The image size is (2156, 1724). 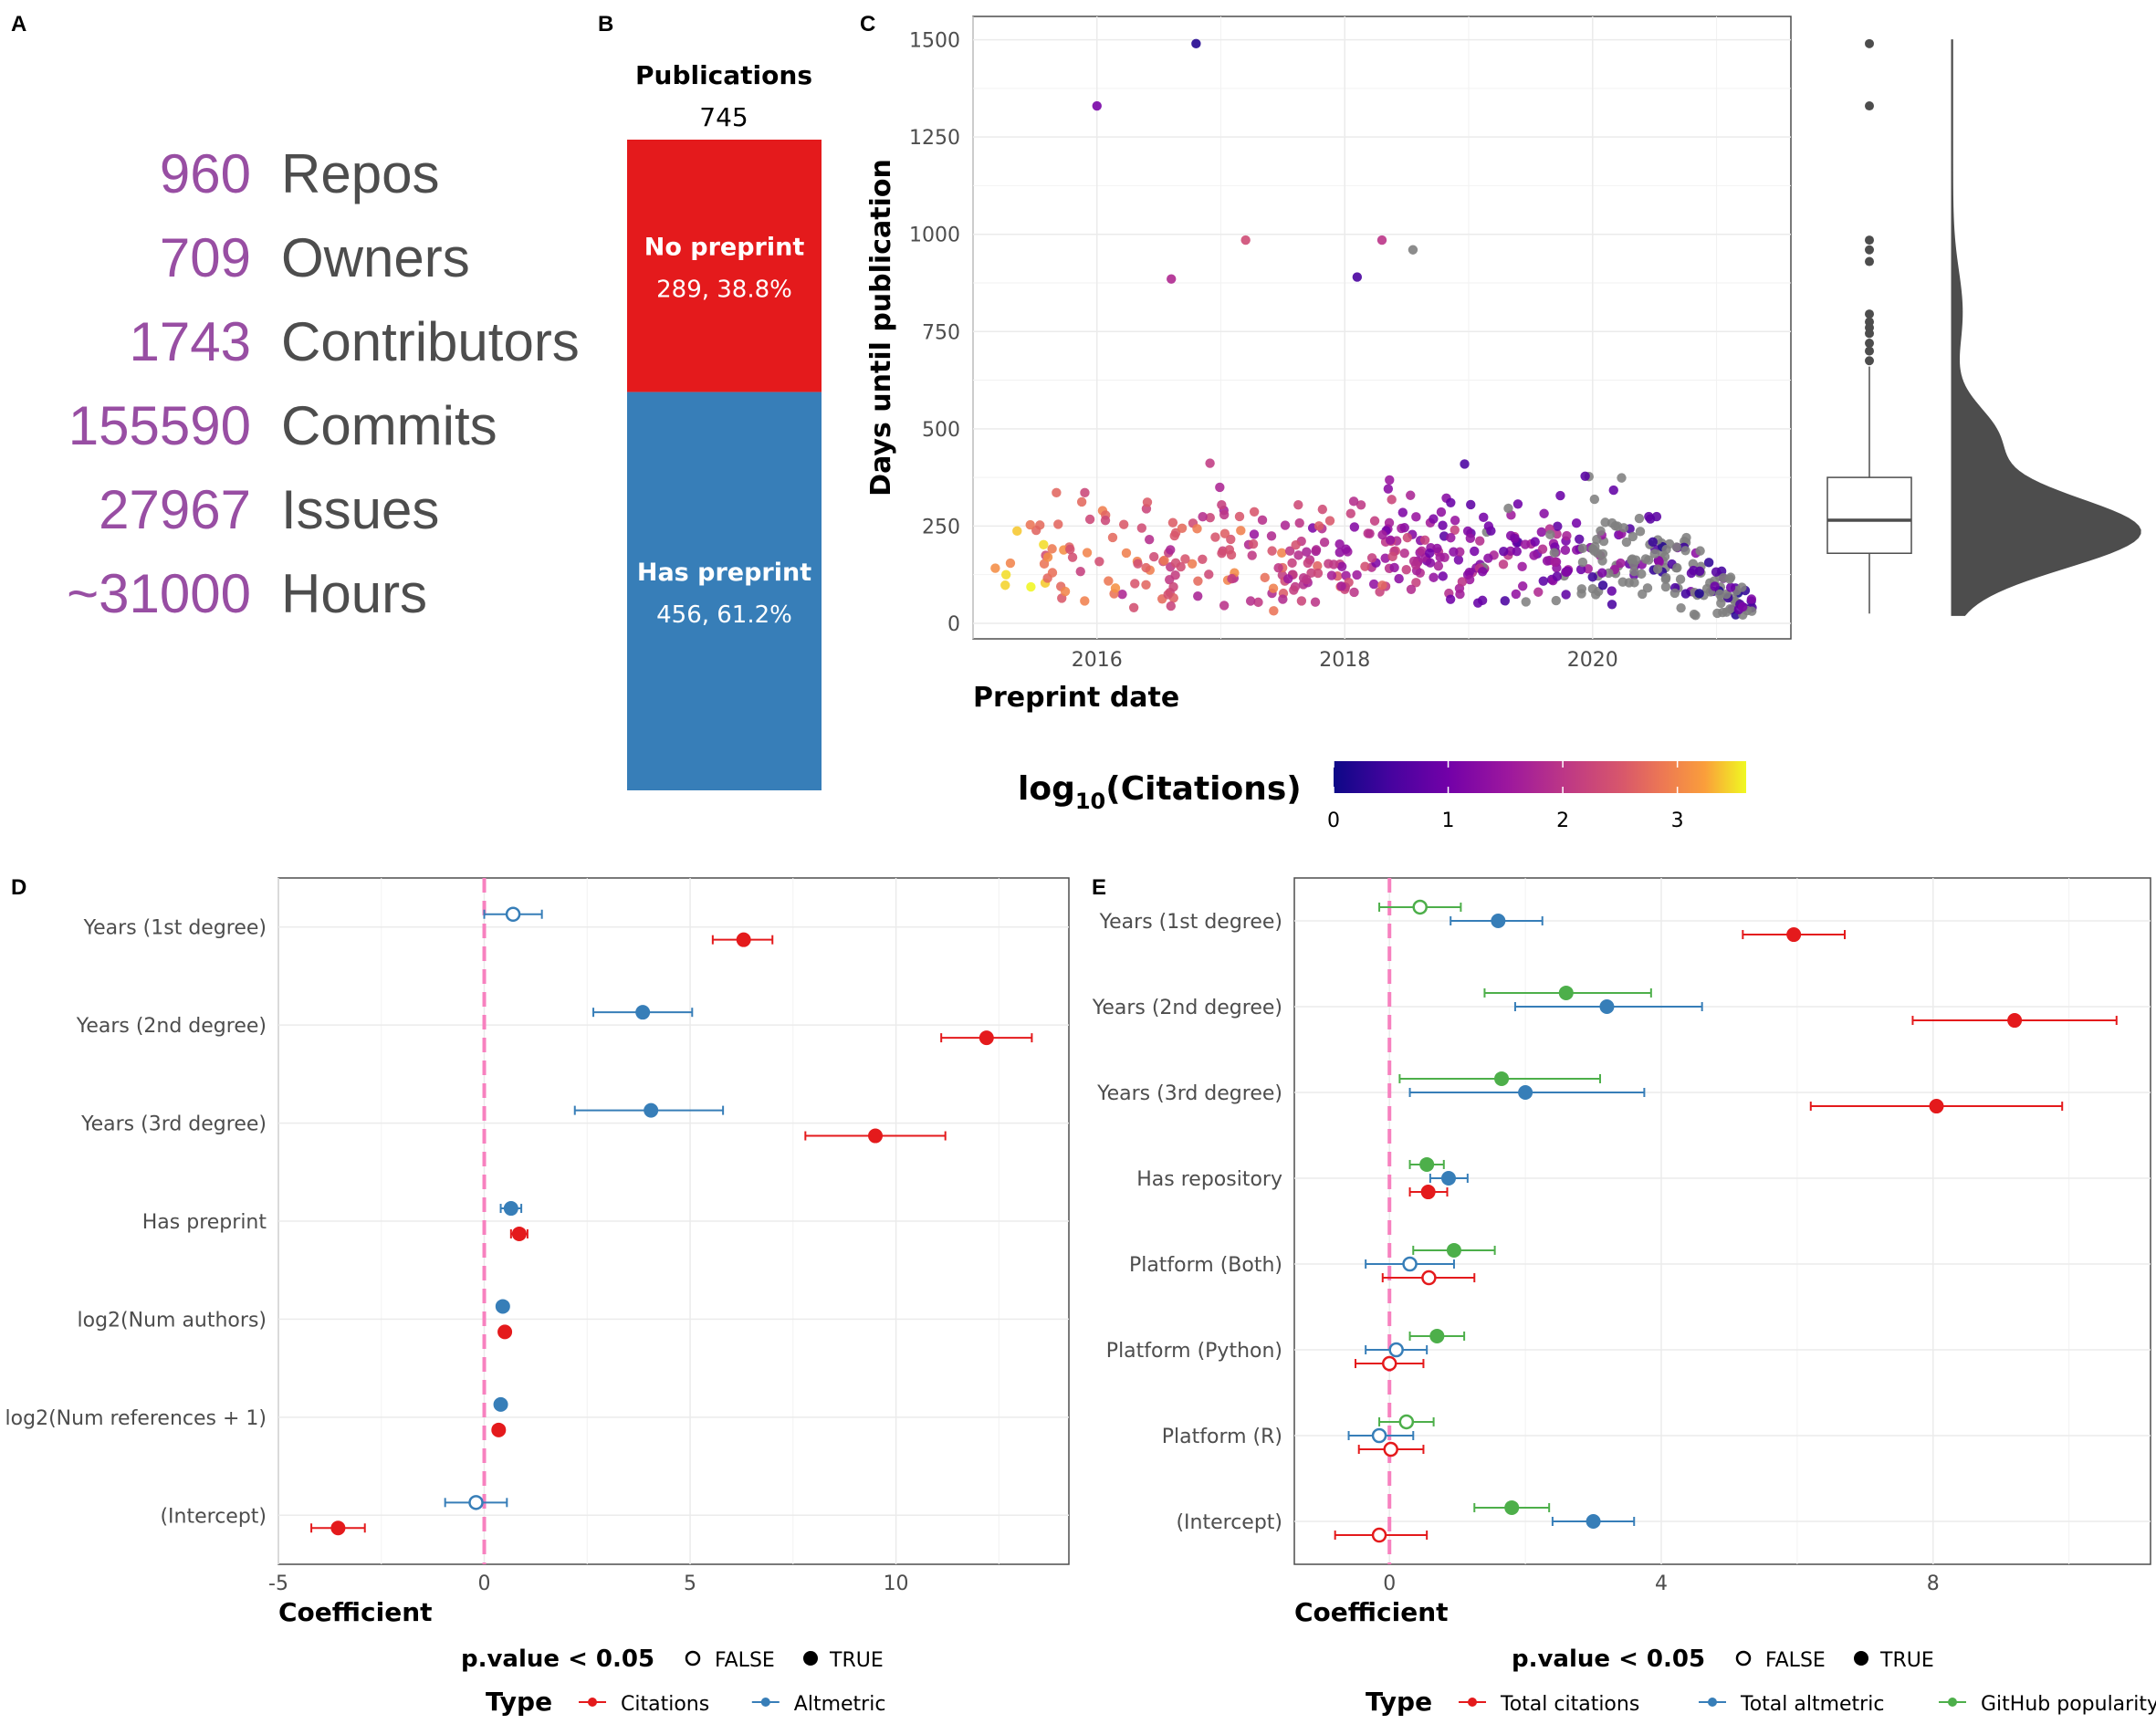 I want to click on coef-x-tick-label: 4, so click(x=1662, y=1583).